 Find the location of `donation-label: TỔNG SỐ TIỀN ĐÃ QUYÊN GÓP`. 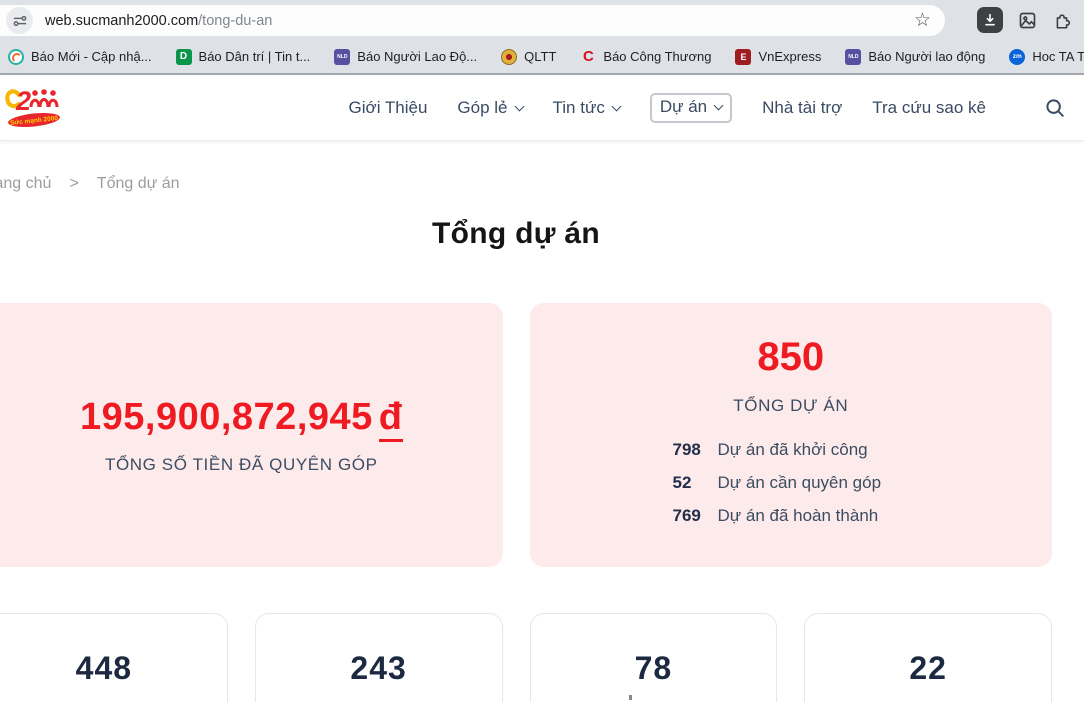

donation-label: TỔNG SỐ TIỀN ĐÃ QUYÊN GÓP is located at coordinates (241, 464).